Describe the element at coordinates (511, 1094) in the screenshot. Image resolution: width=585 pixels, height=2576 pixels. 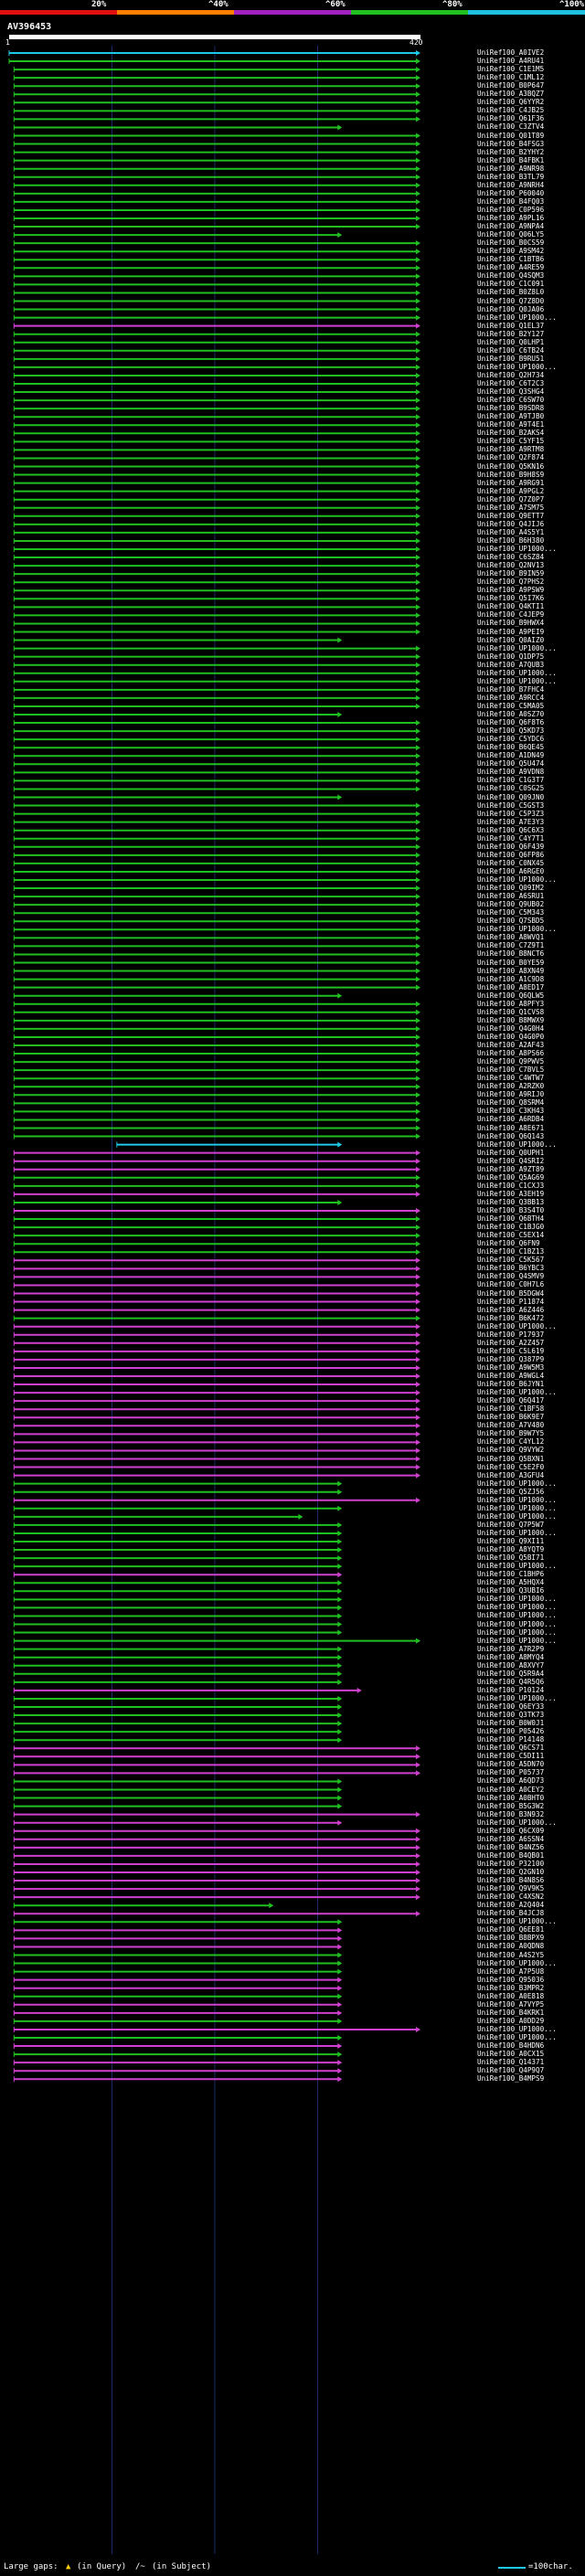
I see `hit-label: UniRef100_A9RIJ0` at that location.